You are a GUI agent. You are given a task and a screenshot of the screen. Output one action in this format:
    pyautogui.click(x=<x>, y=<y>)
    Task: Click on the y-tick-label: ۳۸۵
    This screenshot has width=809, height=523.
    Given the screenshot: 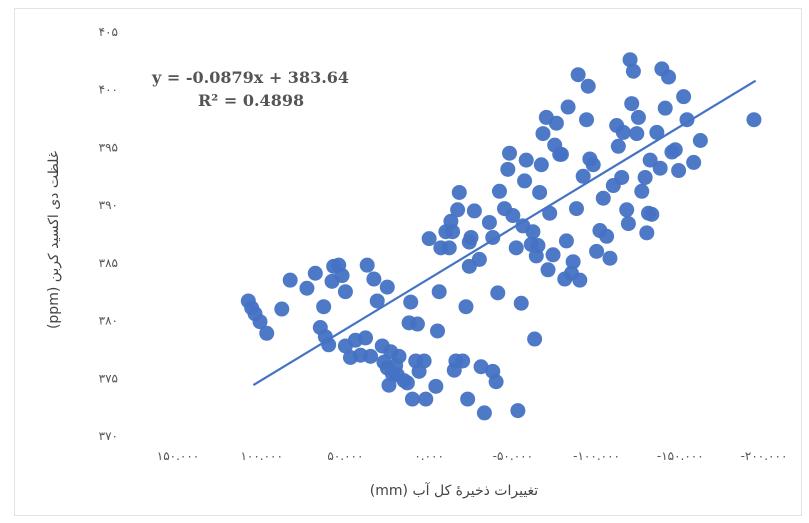 What is the action you would take?
    pyautogui.click(x=108, y=263)
    